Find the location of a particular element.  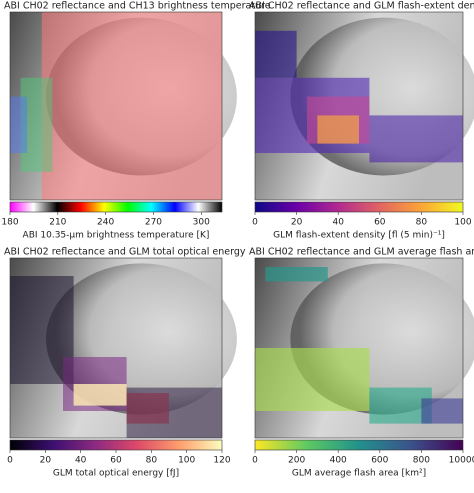

colorbar-tick-label: 180 is located at coordinates (9, 223).